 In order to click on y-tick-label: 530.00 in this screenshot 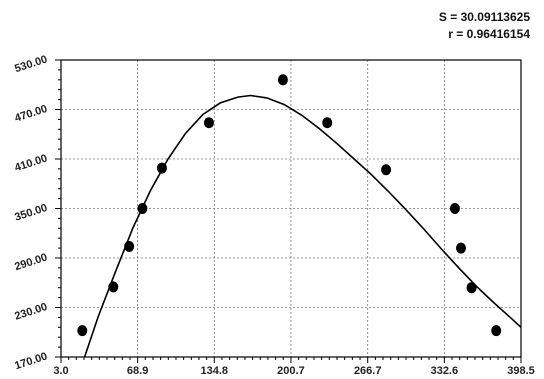, I will do `click(31, 64)`.